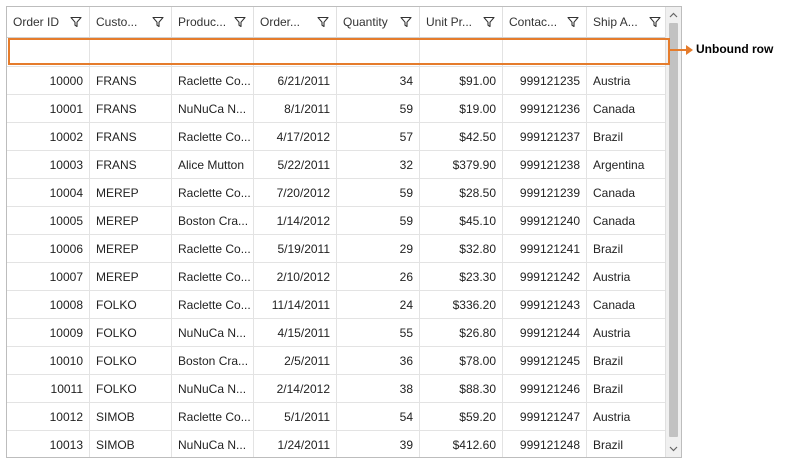 This screenshot has height=464, width=787. What do you see at coordinates (545, 80) in the screenshot?
I see `cell-contac: 999121235` at bounding box center [545, 80].